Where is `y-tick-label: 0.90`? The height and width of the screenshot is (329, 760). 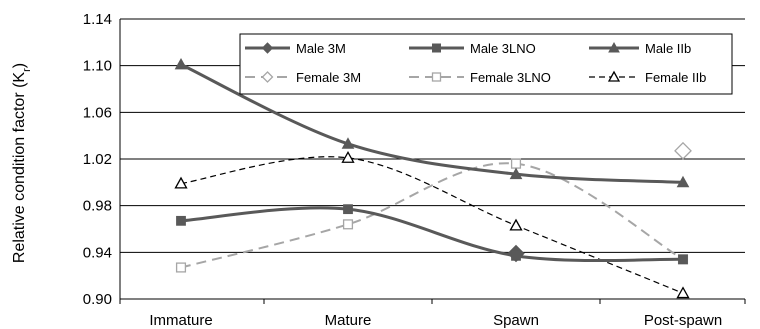
y-tick-label: 0.90 is located at coordinates (97, 299).